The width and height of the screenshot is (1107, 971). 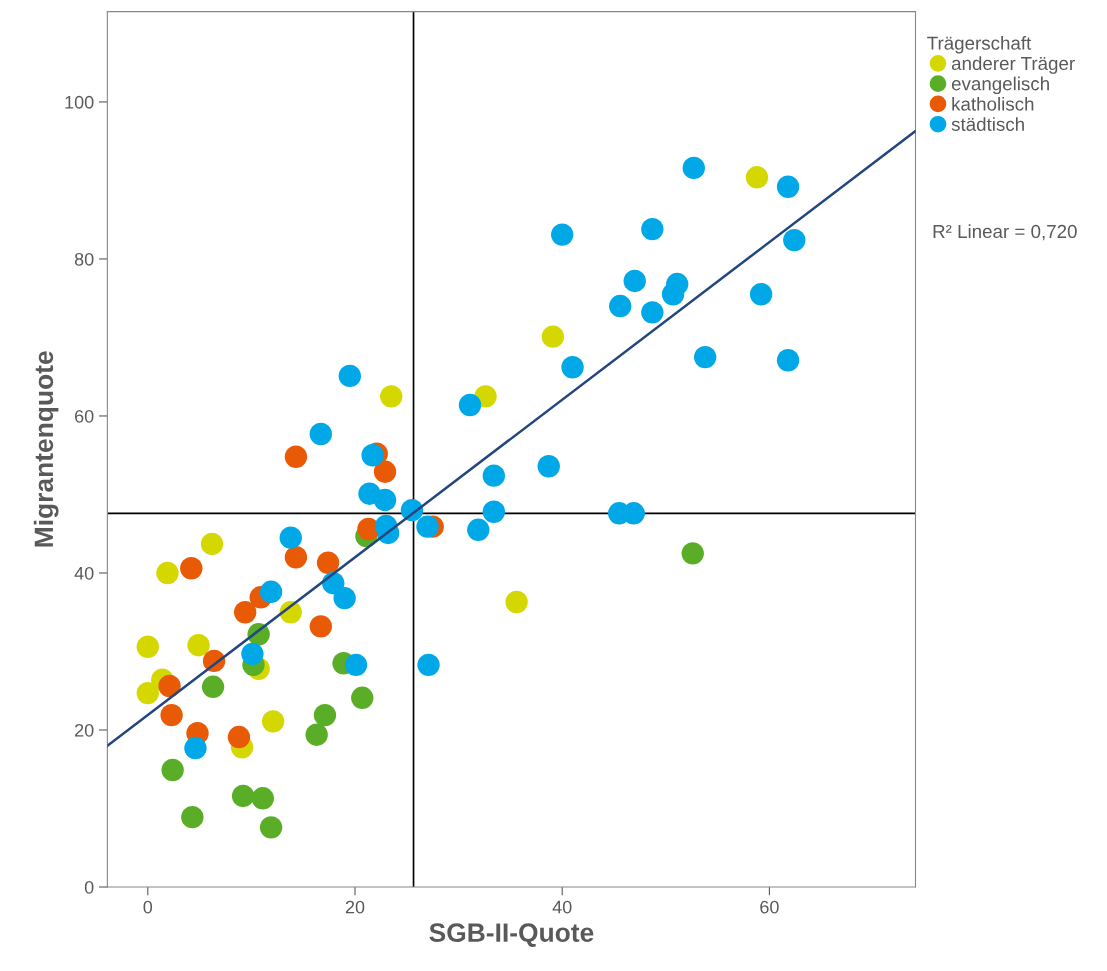 I want to click on x-tick-label: 60, so click(x=769, y=907).